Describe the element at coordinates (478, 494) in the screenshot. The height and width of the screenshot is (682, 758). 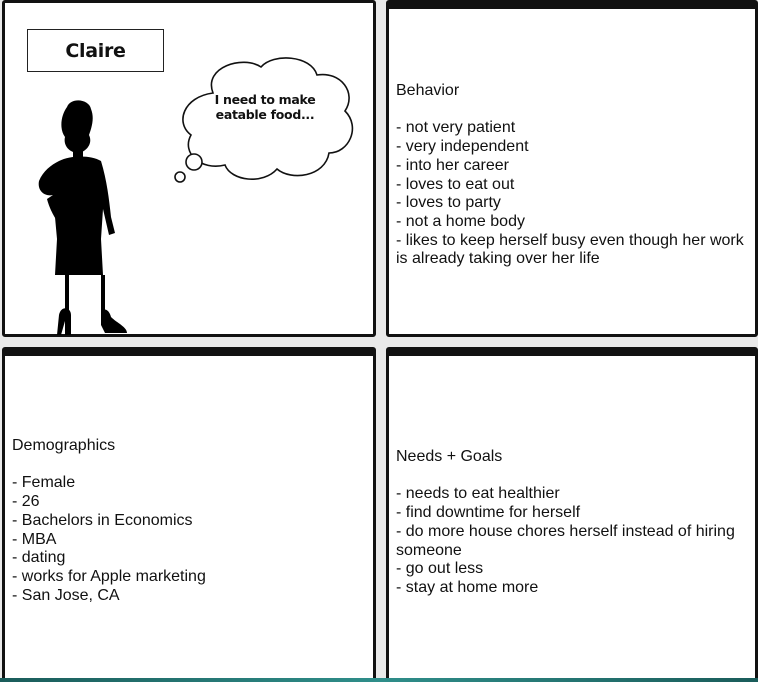
I see `needs-goals-item: - needs to eat healthier` at that location.